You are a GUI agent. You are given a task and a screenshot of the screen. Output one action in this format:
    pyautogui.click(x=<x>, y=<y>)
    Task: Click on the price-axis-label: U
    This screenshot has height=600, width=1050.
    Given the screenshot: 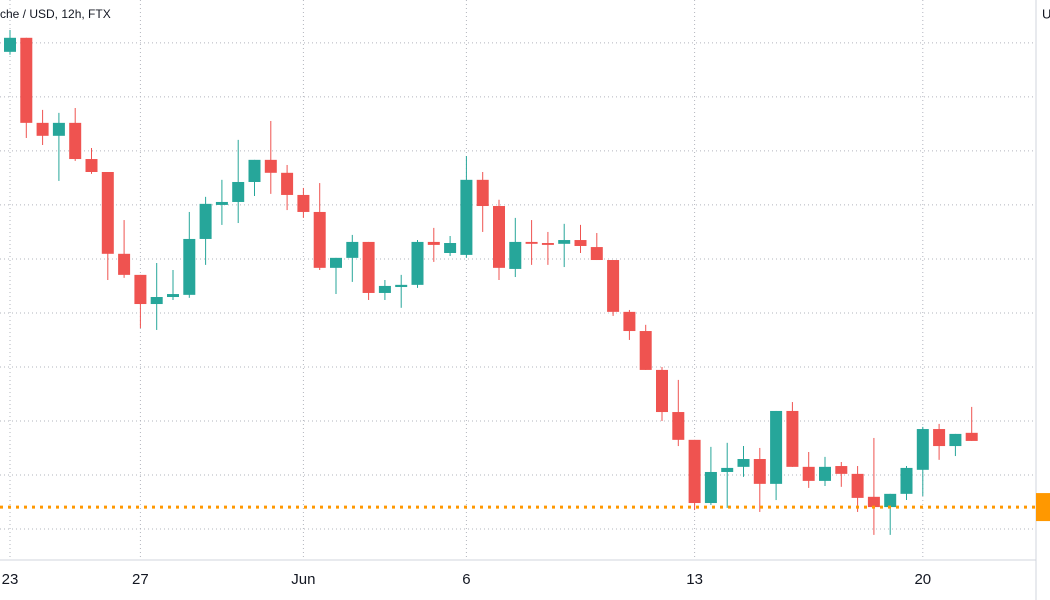 What is the action you would take?
    pyautogui.click(x=1046, y=13)
    